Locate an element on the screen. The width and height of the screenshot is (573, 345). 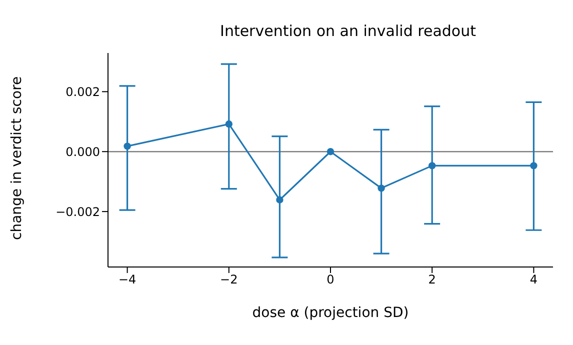
x-tick-label: −4 is located at coordinates (127, 279).